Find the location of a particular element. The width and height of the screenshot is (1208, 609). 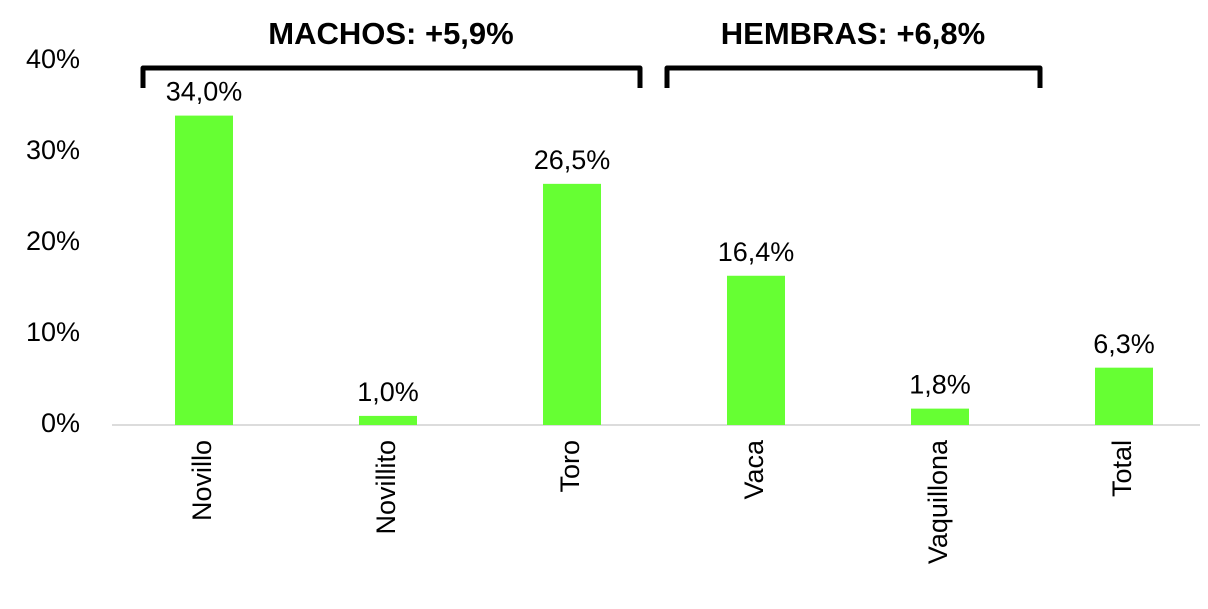

y-tick-label: 10% is located at coordinates (53, 332).